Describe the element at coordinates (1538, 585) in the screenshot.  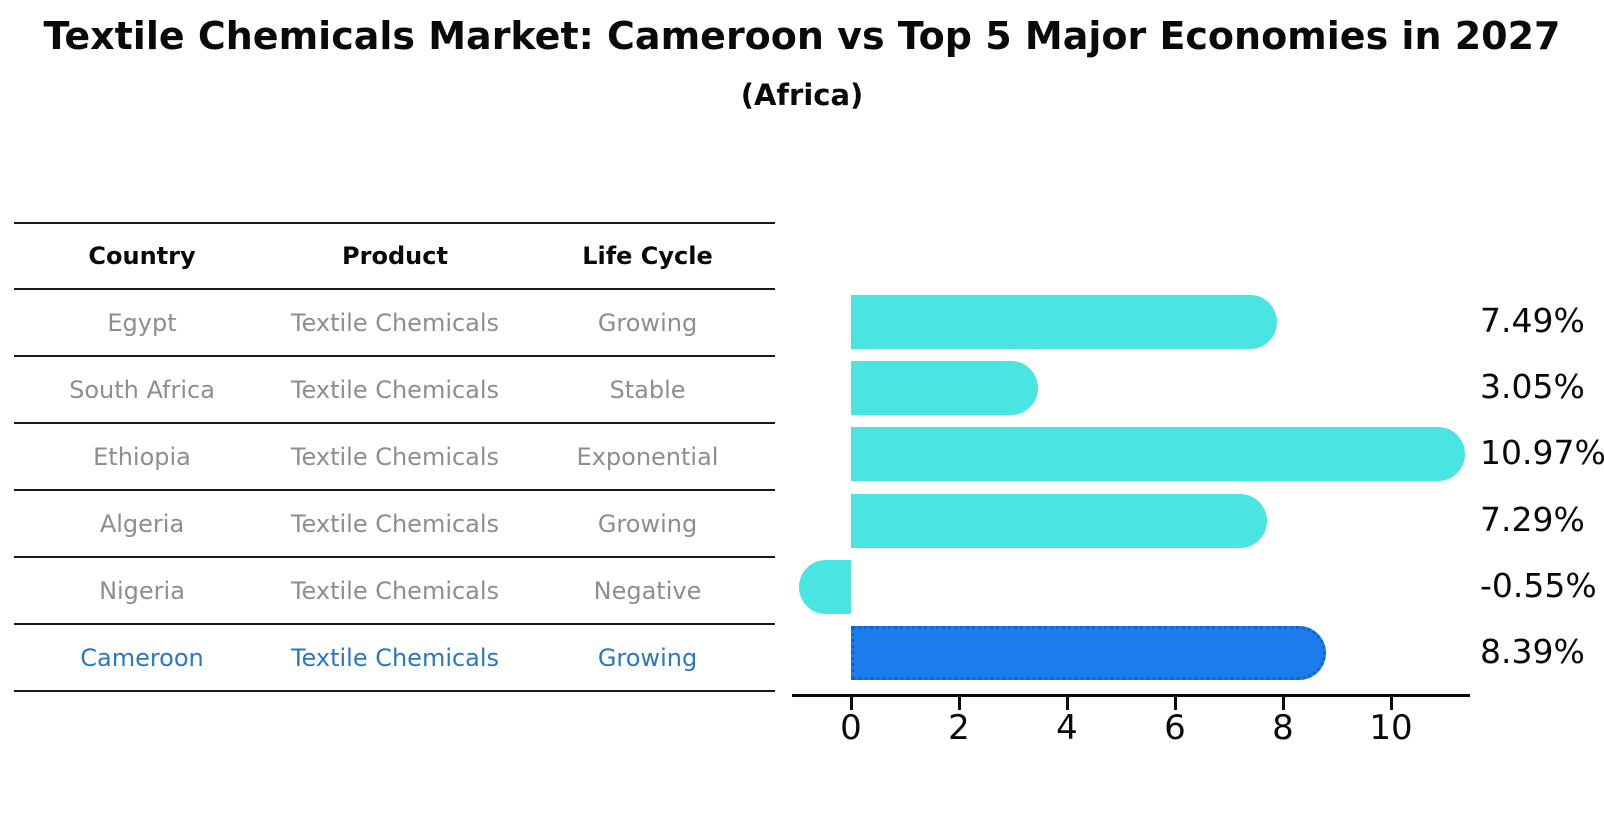
I see `bar-value-label: -0.55%` at that location.